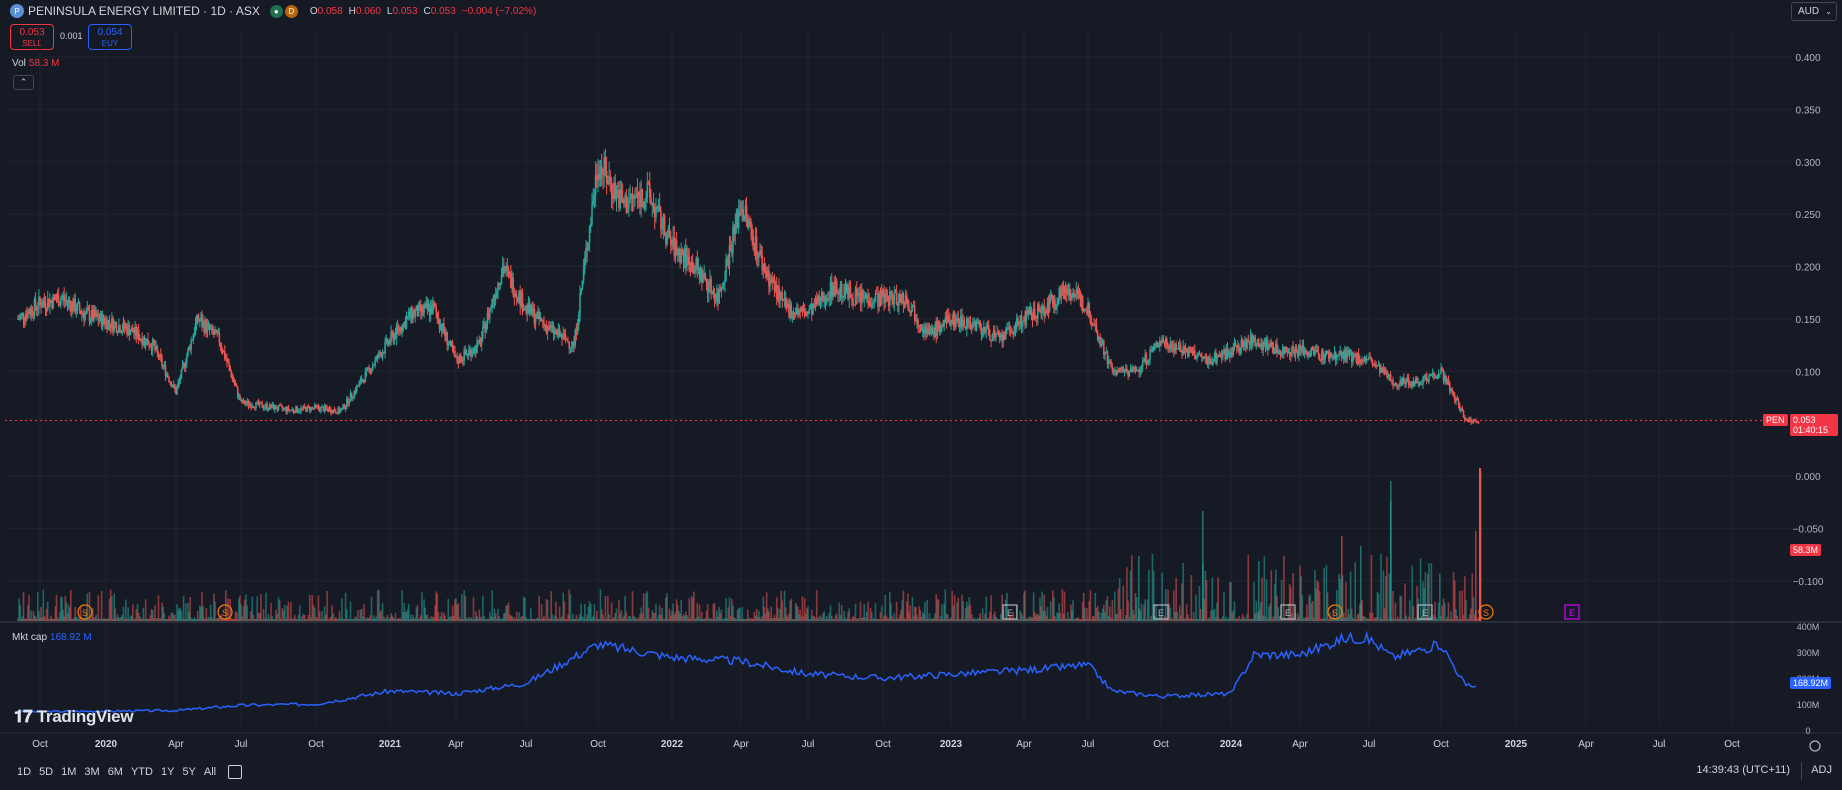 The image size is (1842, 790). What do you see at coordinates (110, 37) in the screenshot?
I see `buy-button: 0.054 BUY` at bounding box center [110, 37].